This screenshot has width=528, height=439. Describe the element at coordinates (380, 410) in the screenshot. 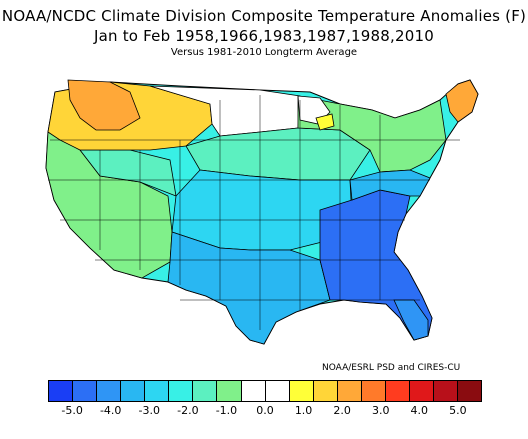

I see `legend-tick-label: 3.0` at that location.